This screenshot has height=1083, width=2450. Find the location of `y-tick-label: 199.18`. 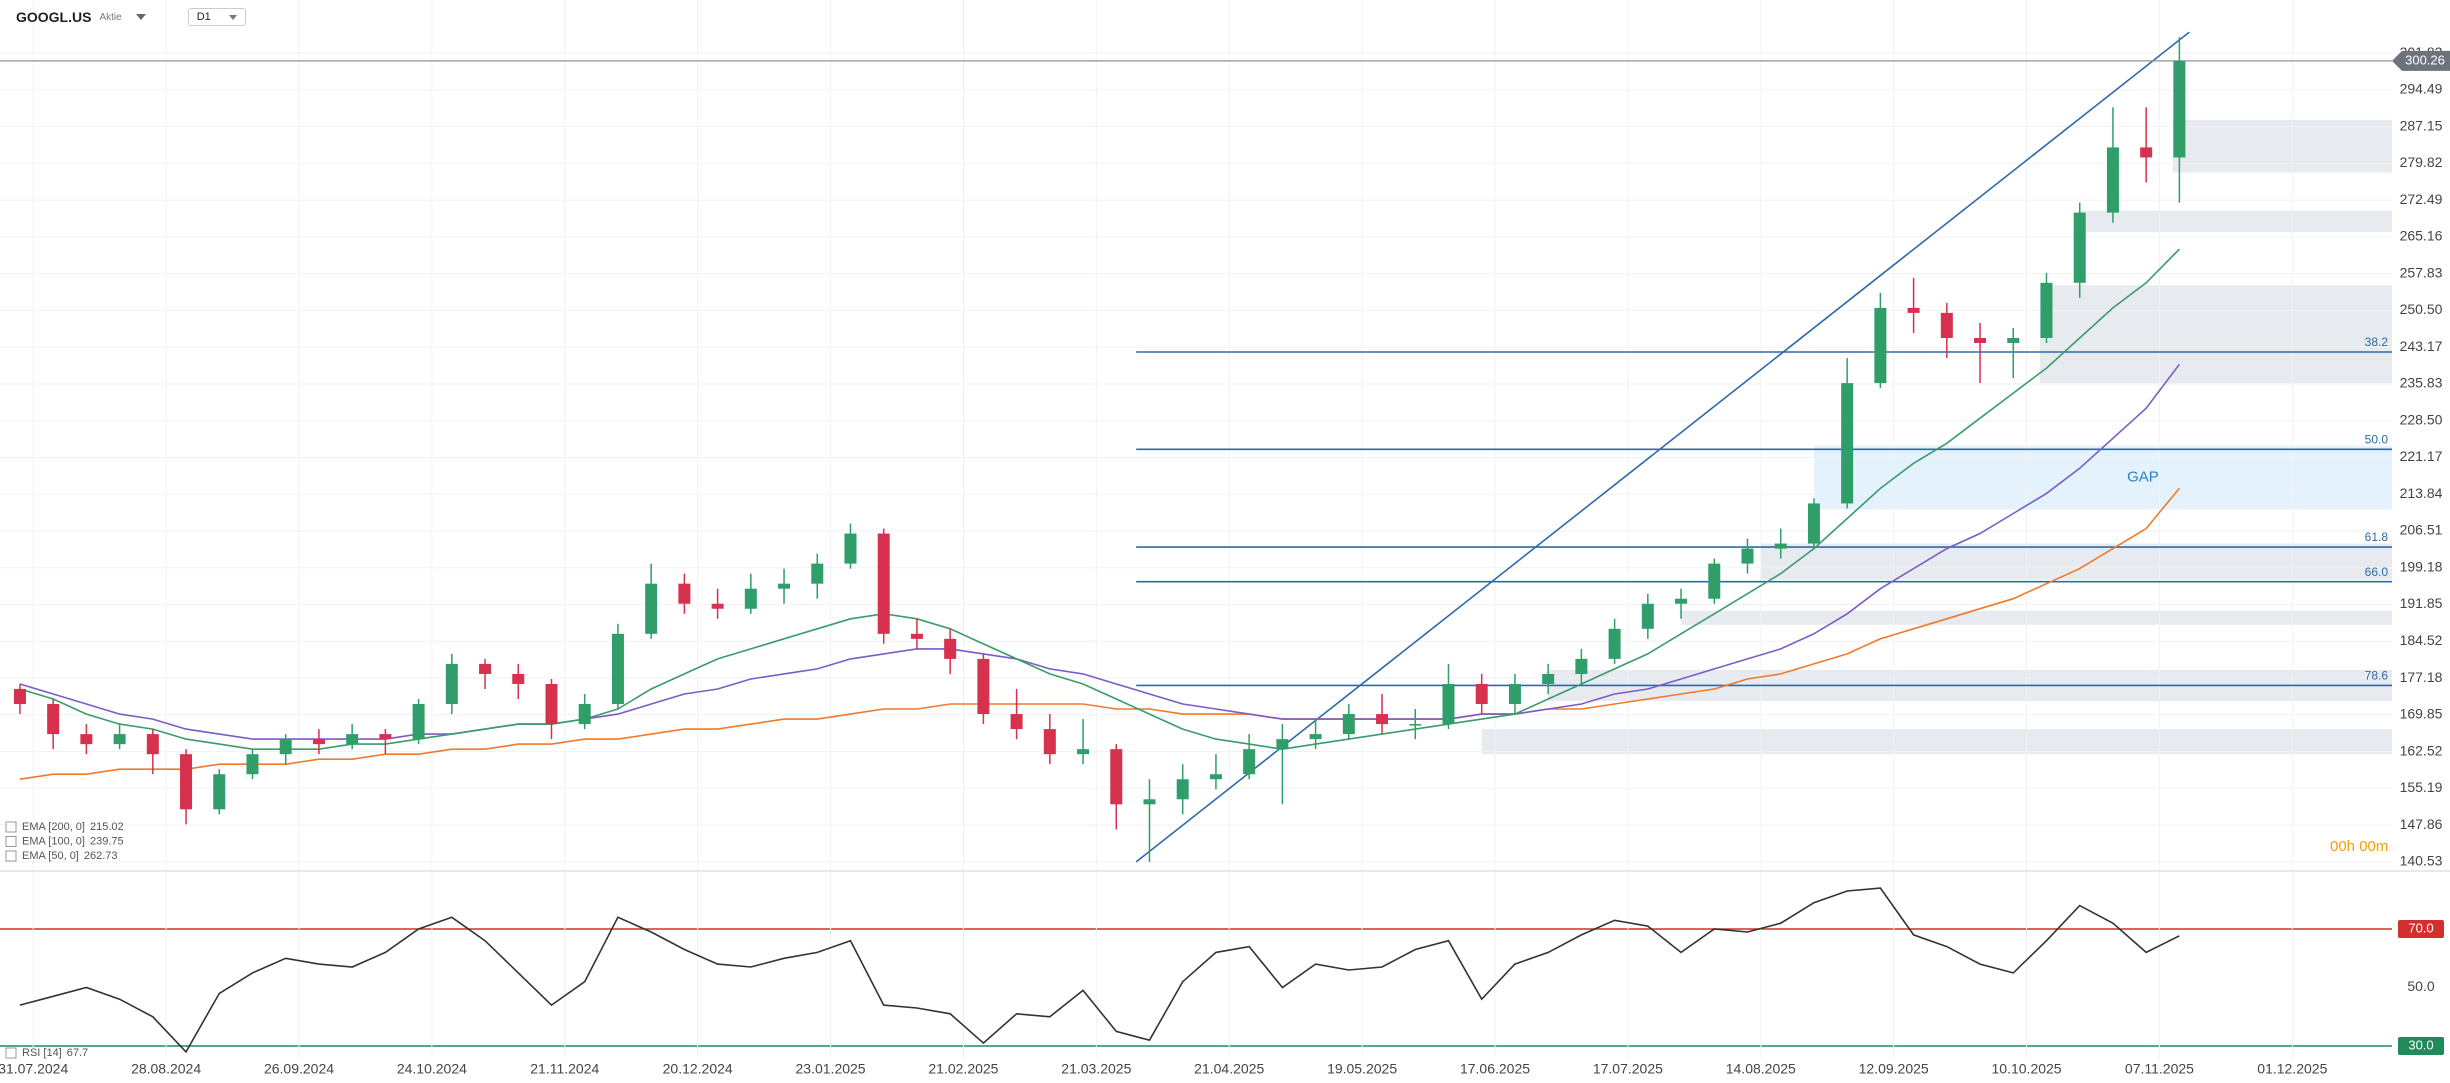

y-tick-label: 199.18 is located at coordinates (2421, 566).